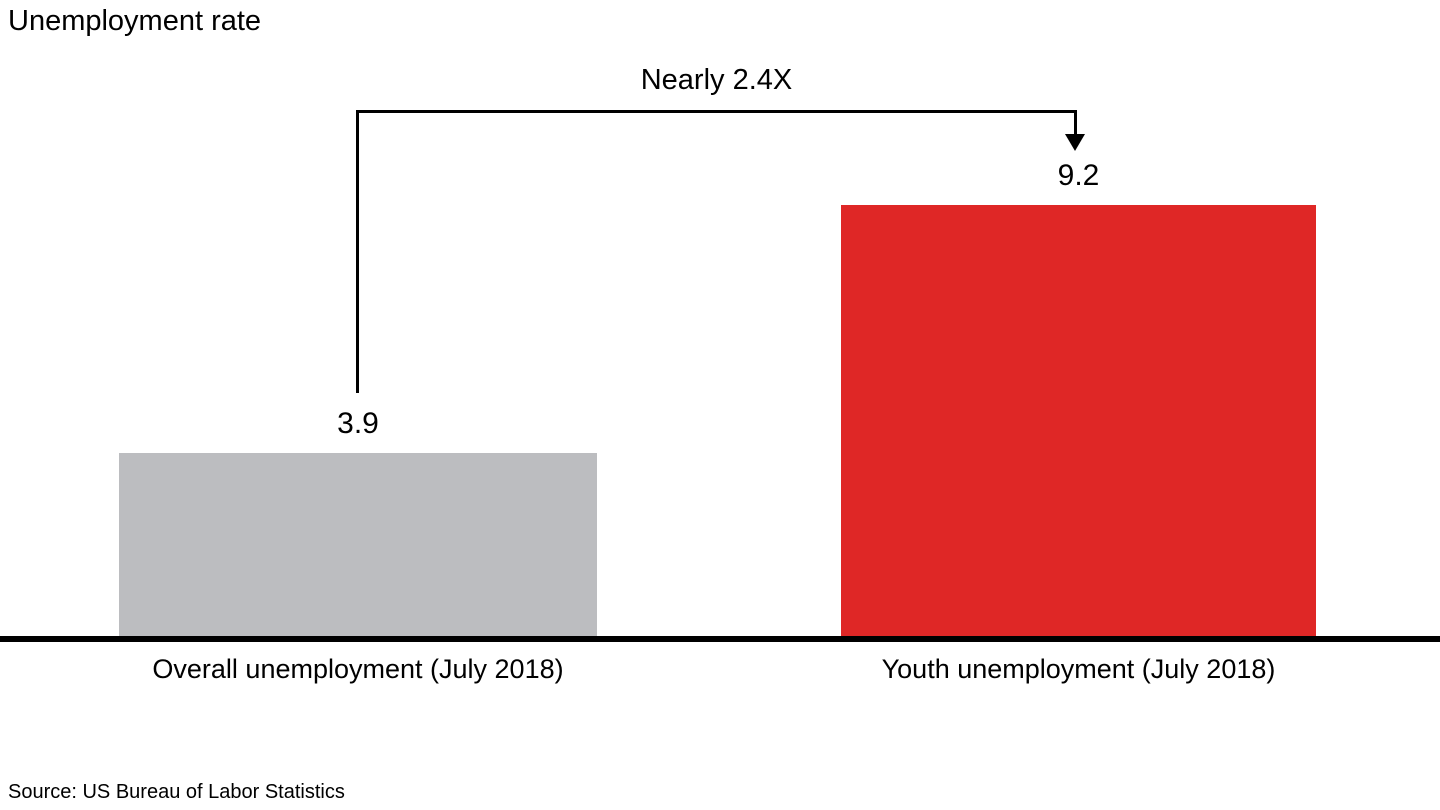 This screenshot has height=810, width=1440. What do you see at coordinates (1078, 669) in the screenshot?
I see `category-label-youth-unemployment: Youth unemployment (July 2018)` at bounding box center [1078, 669].